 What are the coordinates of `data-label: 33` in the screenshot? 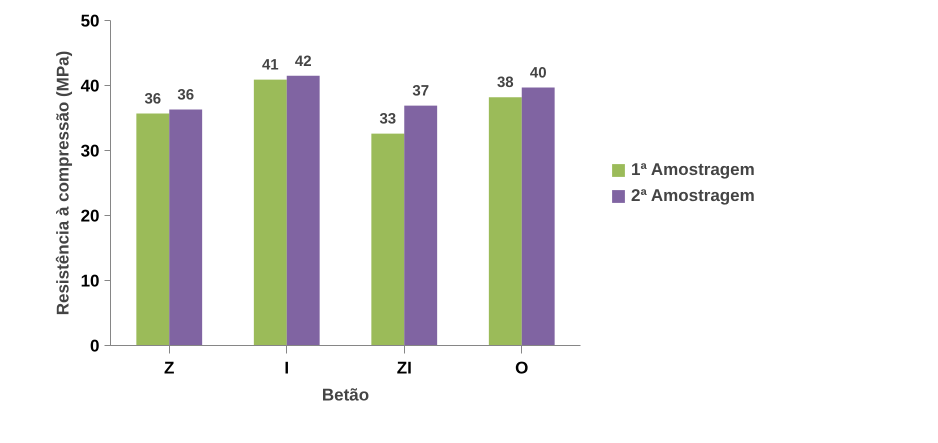 It's located at (387, 119).